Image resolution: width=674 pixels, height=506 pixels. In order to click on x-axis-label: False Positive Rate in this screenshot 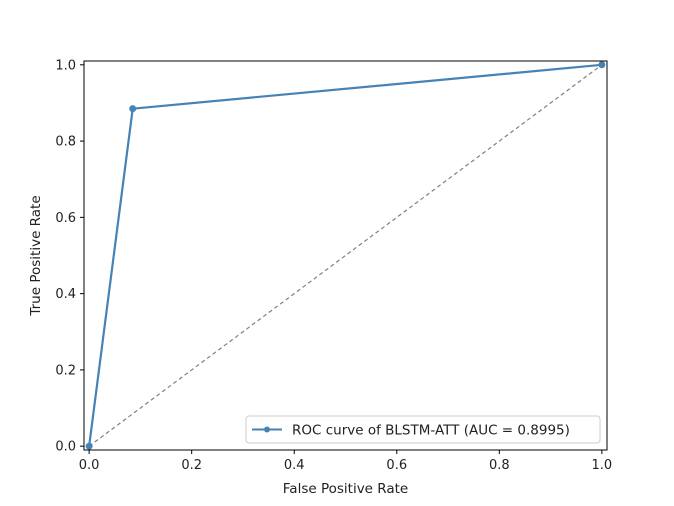, I will do `click(345, 489)`.